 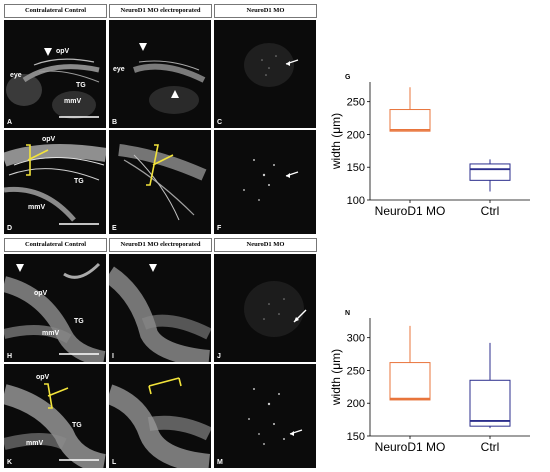 I want to click on panel-label: A, so click(x=10, y=122).